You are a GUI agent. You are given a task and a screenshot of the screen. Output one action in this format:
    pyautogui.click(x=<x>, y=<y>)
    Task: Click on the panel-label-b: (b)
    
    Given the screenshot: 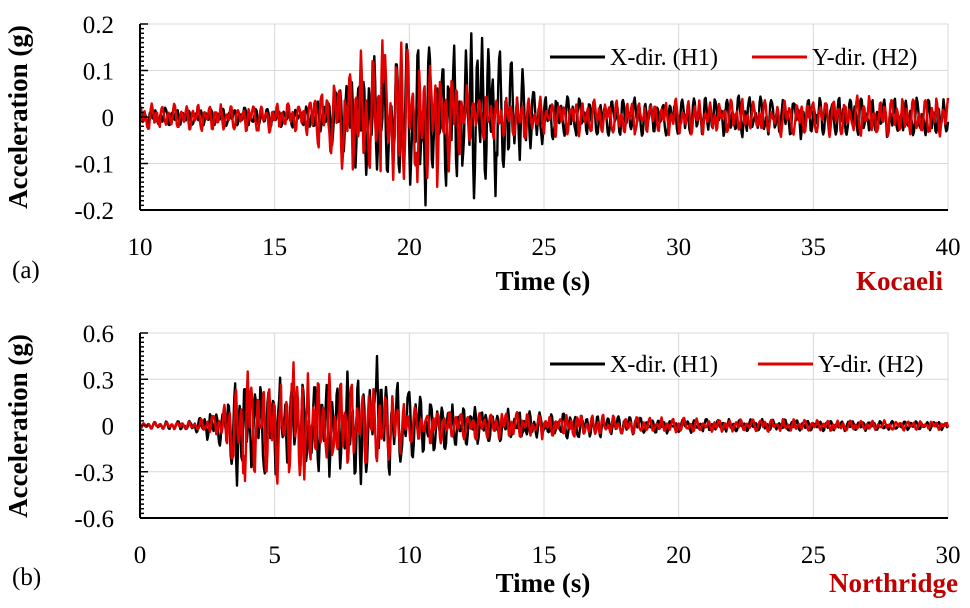 What is the action you would take?
    pyautogui.click(x=26, y=577)
    